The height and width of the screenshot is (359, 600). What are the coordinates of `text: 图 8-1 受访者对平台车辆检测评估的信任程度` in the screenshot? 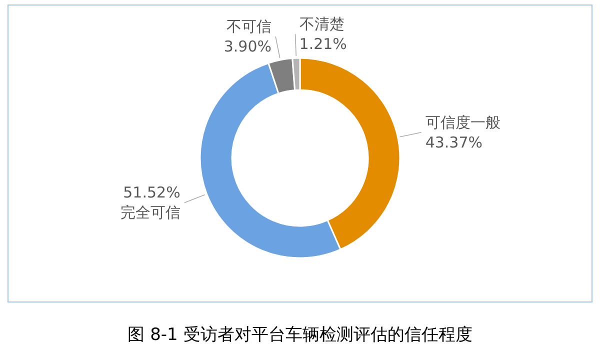 It's located at (300, 335).